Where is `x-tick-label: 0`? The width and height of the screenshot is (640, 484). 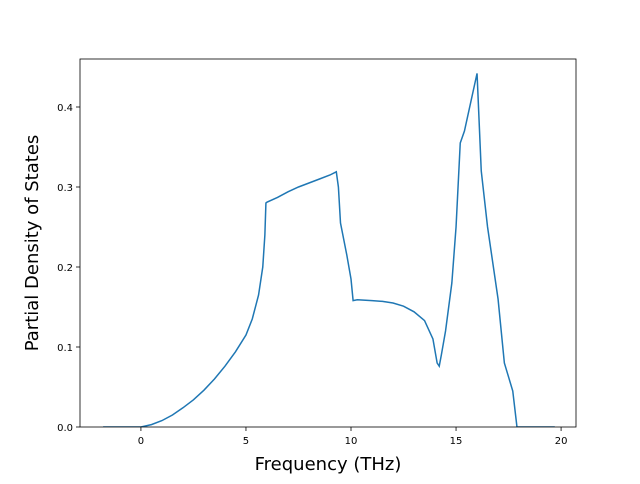 x-tick-label: 0 is located at coordinates (141, 441).